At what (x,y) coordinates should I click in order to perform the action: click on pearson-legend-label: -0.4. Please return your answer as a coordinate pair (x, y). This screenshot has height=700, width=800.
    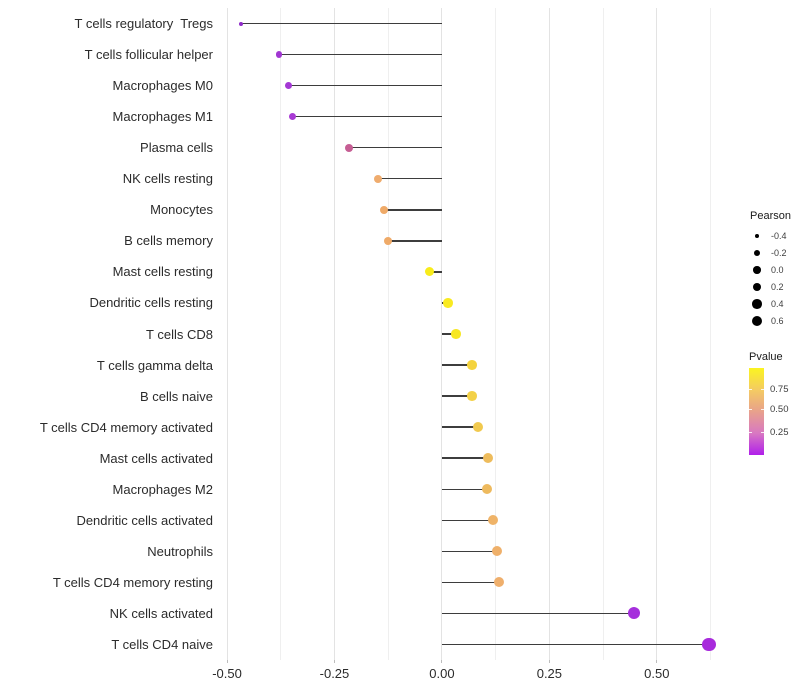
    Looking at the image, I should click on (779, 236).